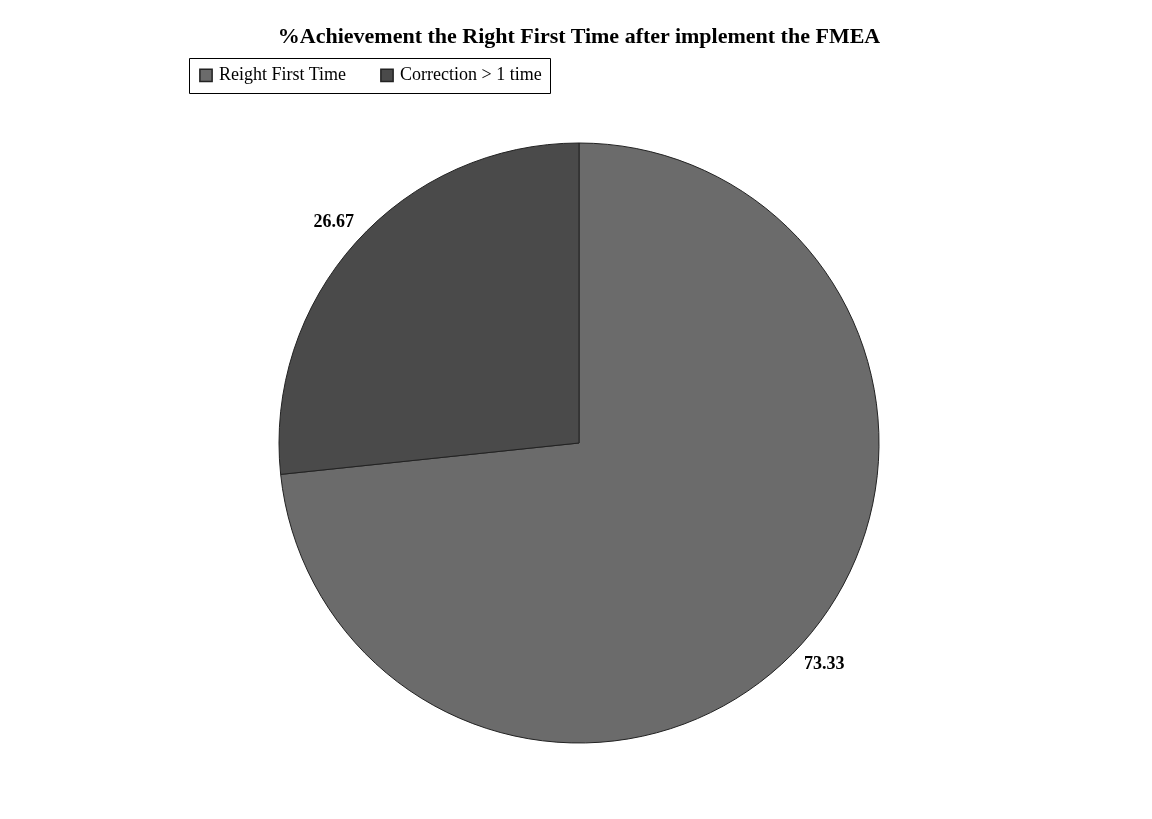 The width and height of the screenshot is (1152, 819). Describe the element at coordinates (824, 662) in the screenshot. I see `data-label: 73.33` at that location.